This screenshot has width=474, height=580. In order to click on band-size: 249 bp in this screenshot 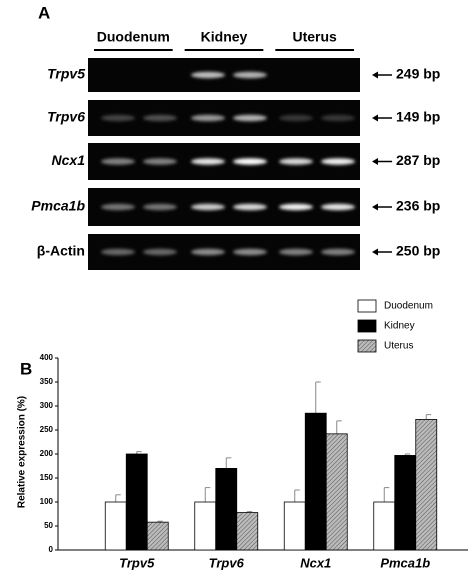, I will do `click(418, 74)`.